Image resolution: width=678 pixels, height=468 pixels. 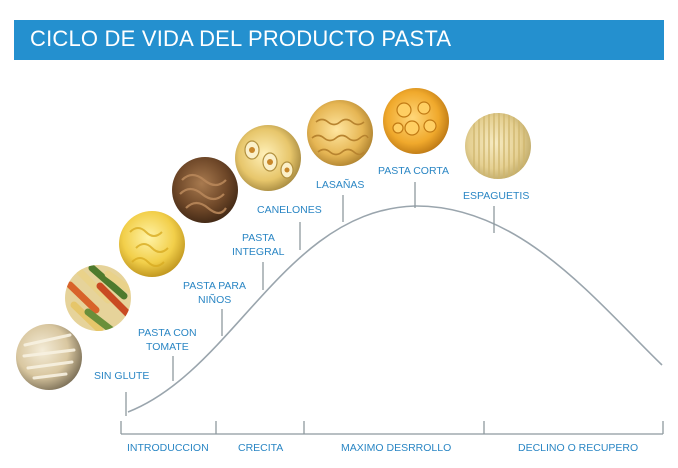 What do you see at coordinates (413, 171) in the screenshot?
I see `label-pasta-corta: PASTA CORTA` at bounding box center [413, 171].